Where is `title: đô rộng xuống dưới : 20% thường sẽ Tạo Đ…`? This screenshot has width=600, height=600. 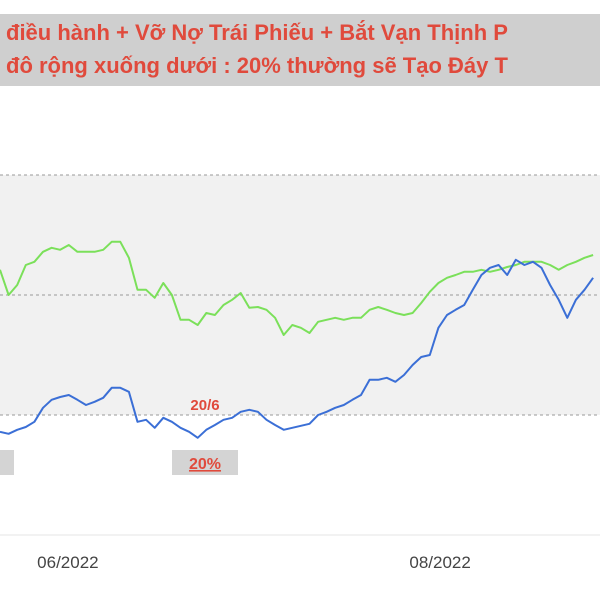
title: đô rộng xuống dưới : 20% thường sẽ Tạo Đ… is located at coordinates (257, 65).